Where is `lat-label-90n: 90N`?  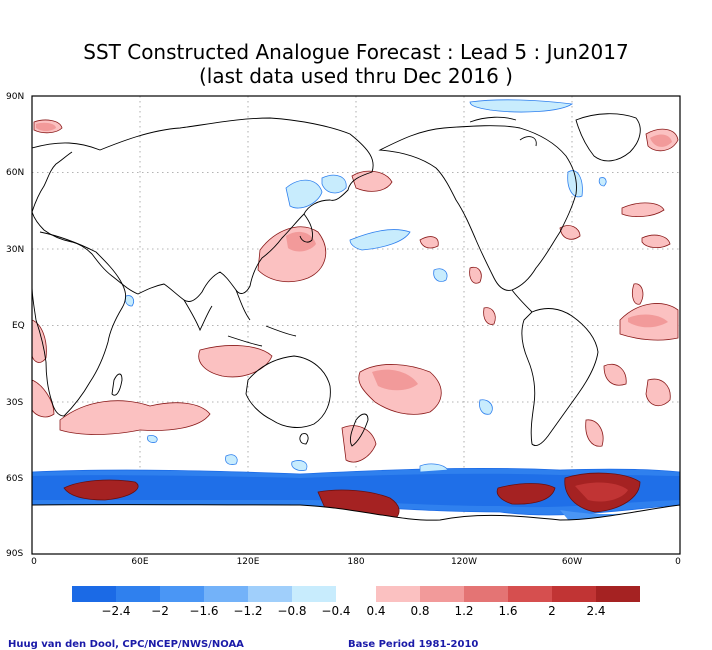
lat-label-90n: 90N is located at coordinates (15, 97).